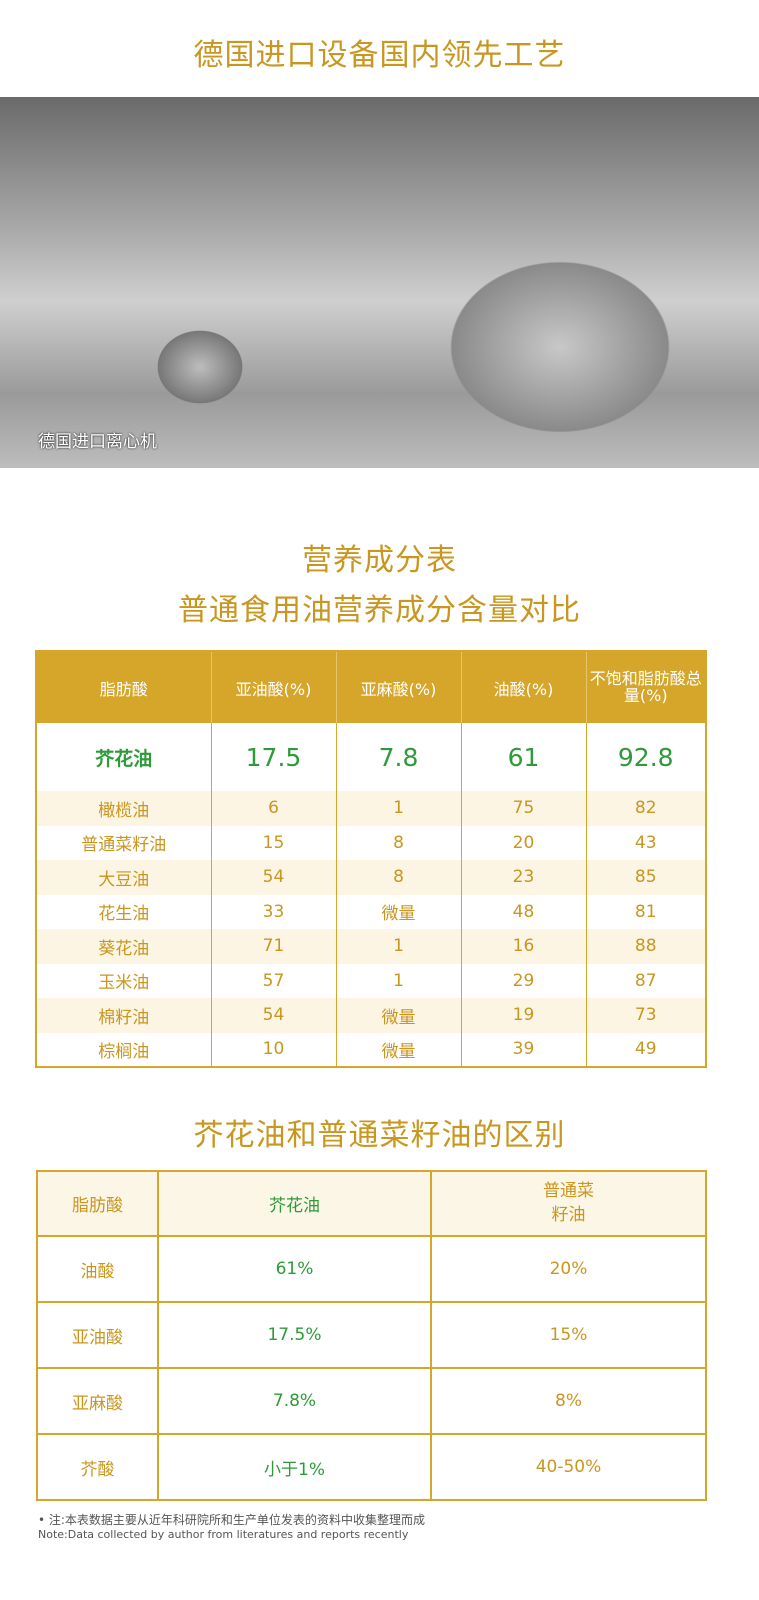  I want to click on table-cell: 73, so click(646, 1015).